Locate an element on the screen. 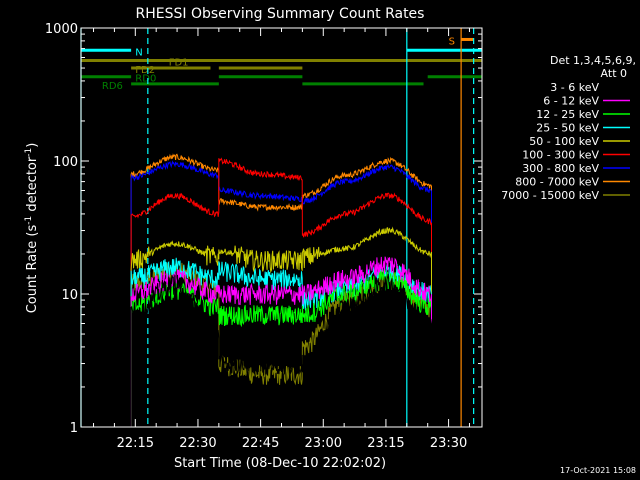  x-tick-label: 22:30 is located at coordinates (197, 443).